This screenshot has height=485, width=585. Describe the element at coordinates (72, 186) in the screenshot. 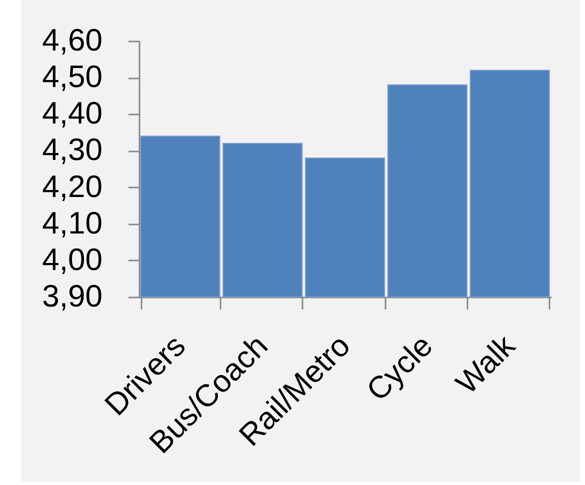

I see `y-tick-label: 4,20` at that location.